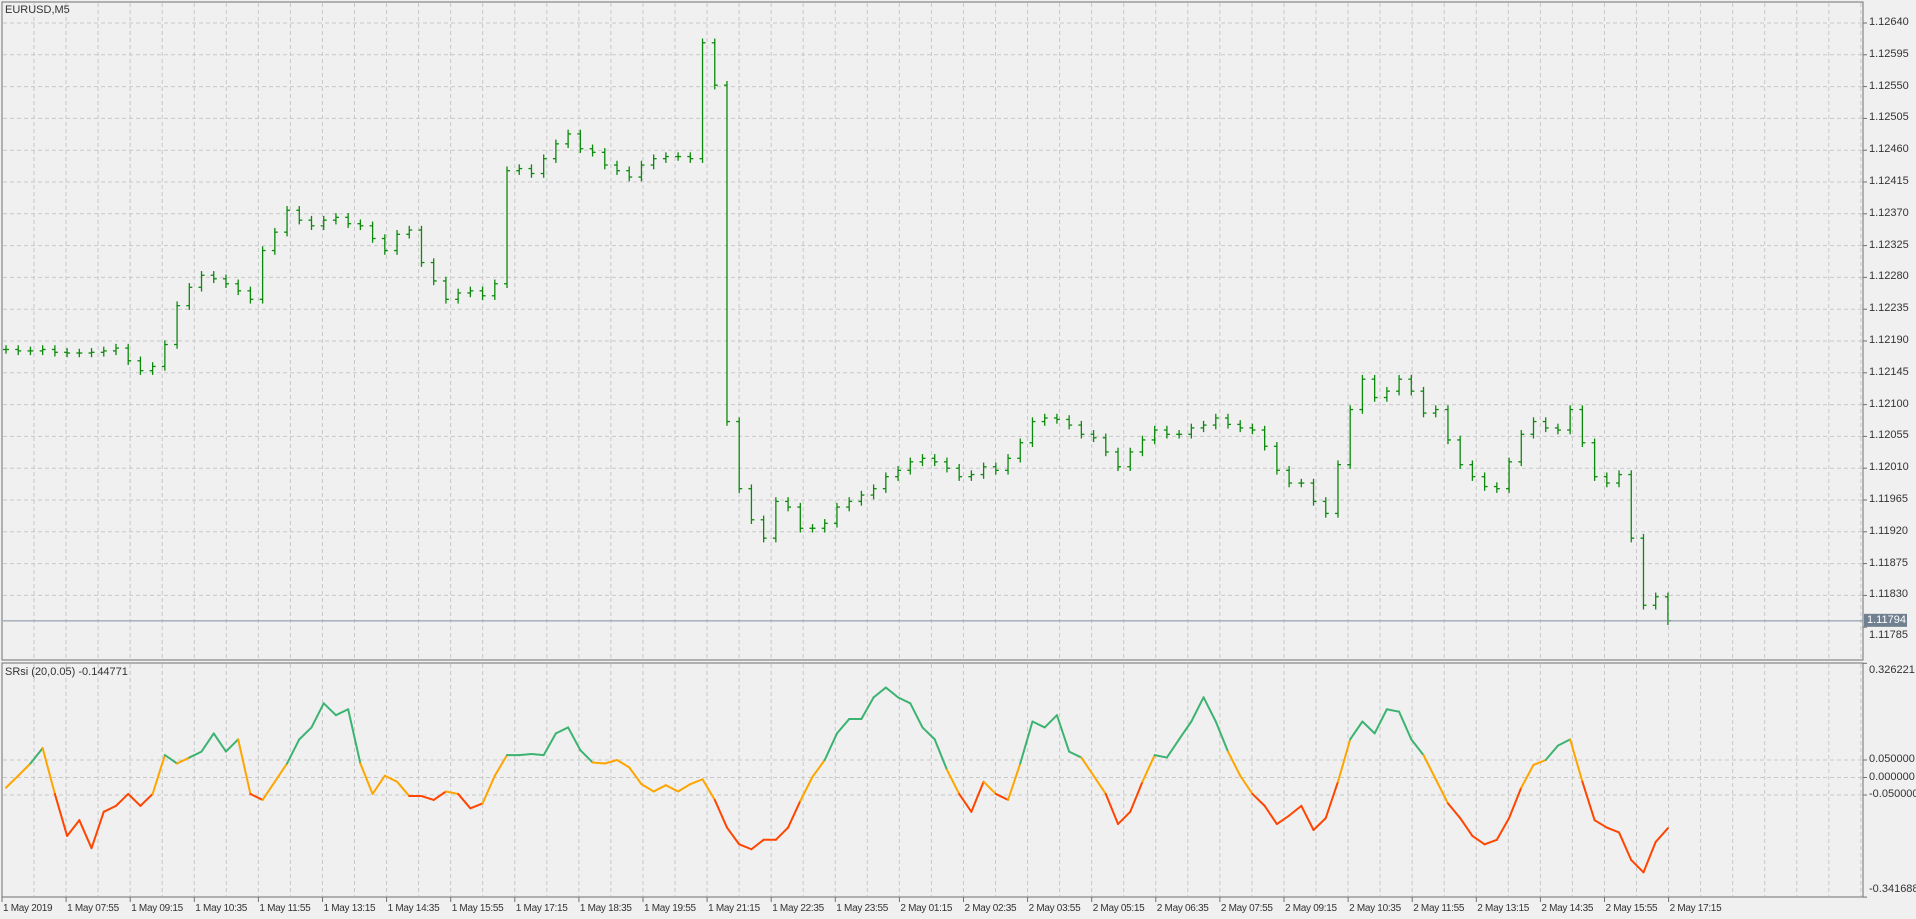 The height and width of the screenshot is (919, 1916). Describe the element at coordinates (37, 10) in the screenshot. I see `chart-title: EURUSD,M5` at that location.